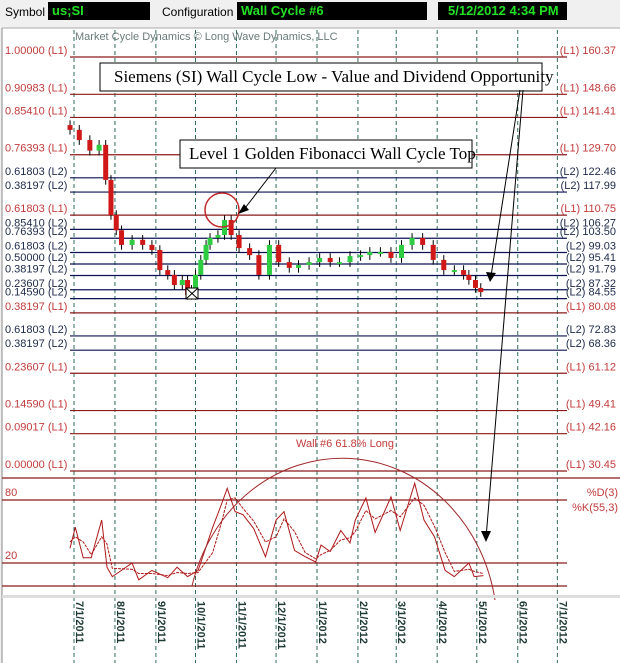  Describe the element at coordinates (311, 596) in the screenshot. I see `axis-separator` at that location.